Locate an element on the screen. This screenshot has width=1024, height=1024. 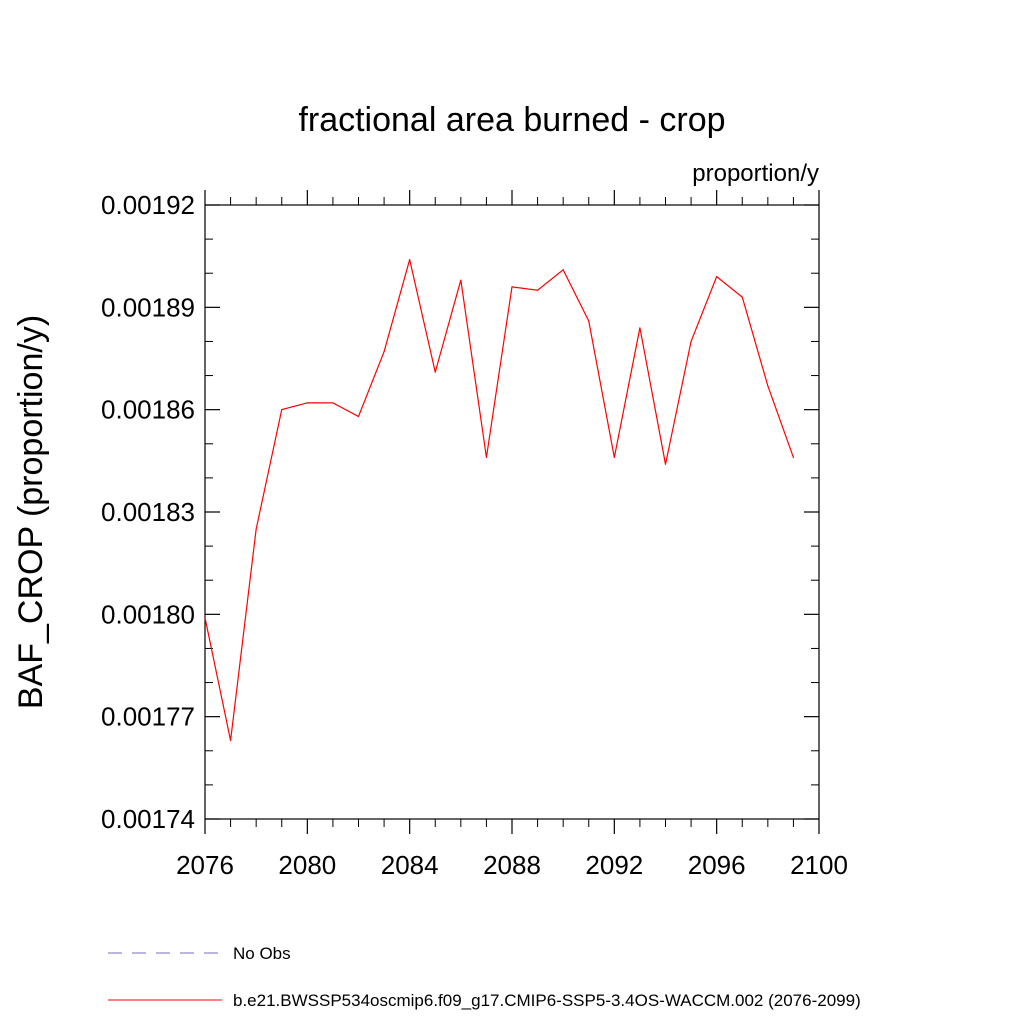
y-tick-label: 0.00177 is located at coordinates (148, 717).